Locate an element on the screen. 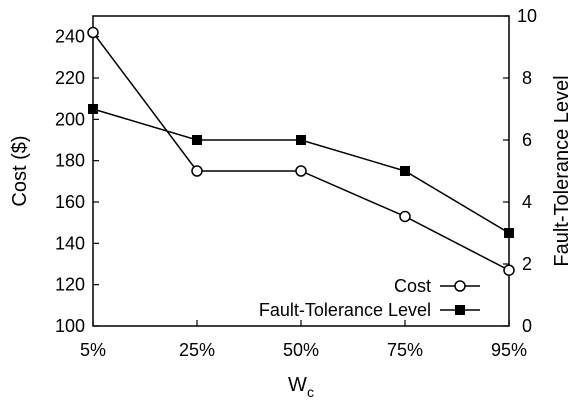  x-tick-label: 50% is located at coordinates (301, 350).